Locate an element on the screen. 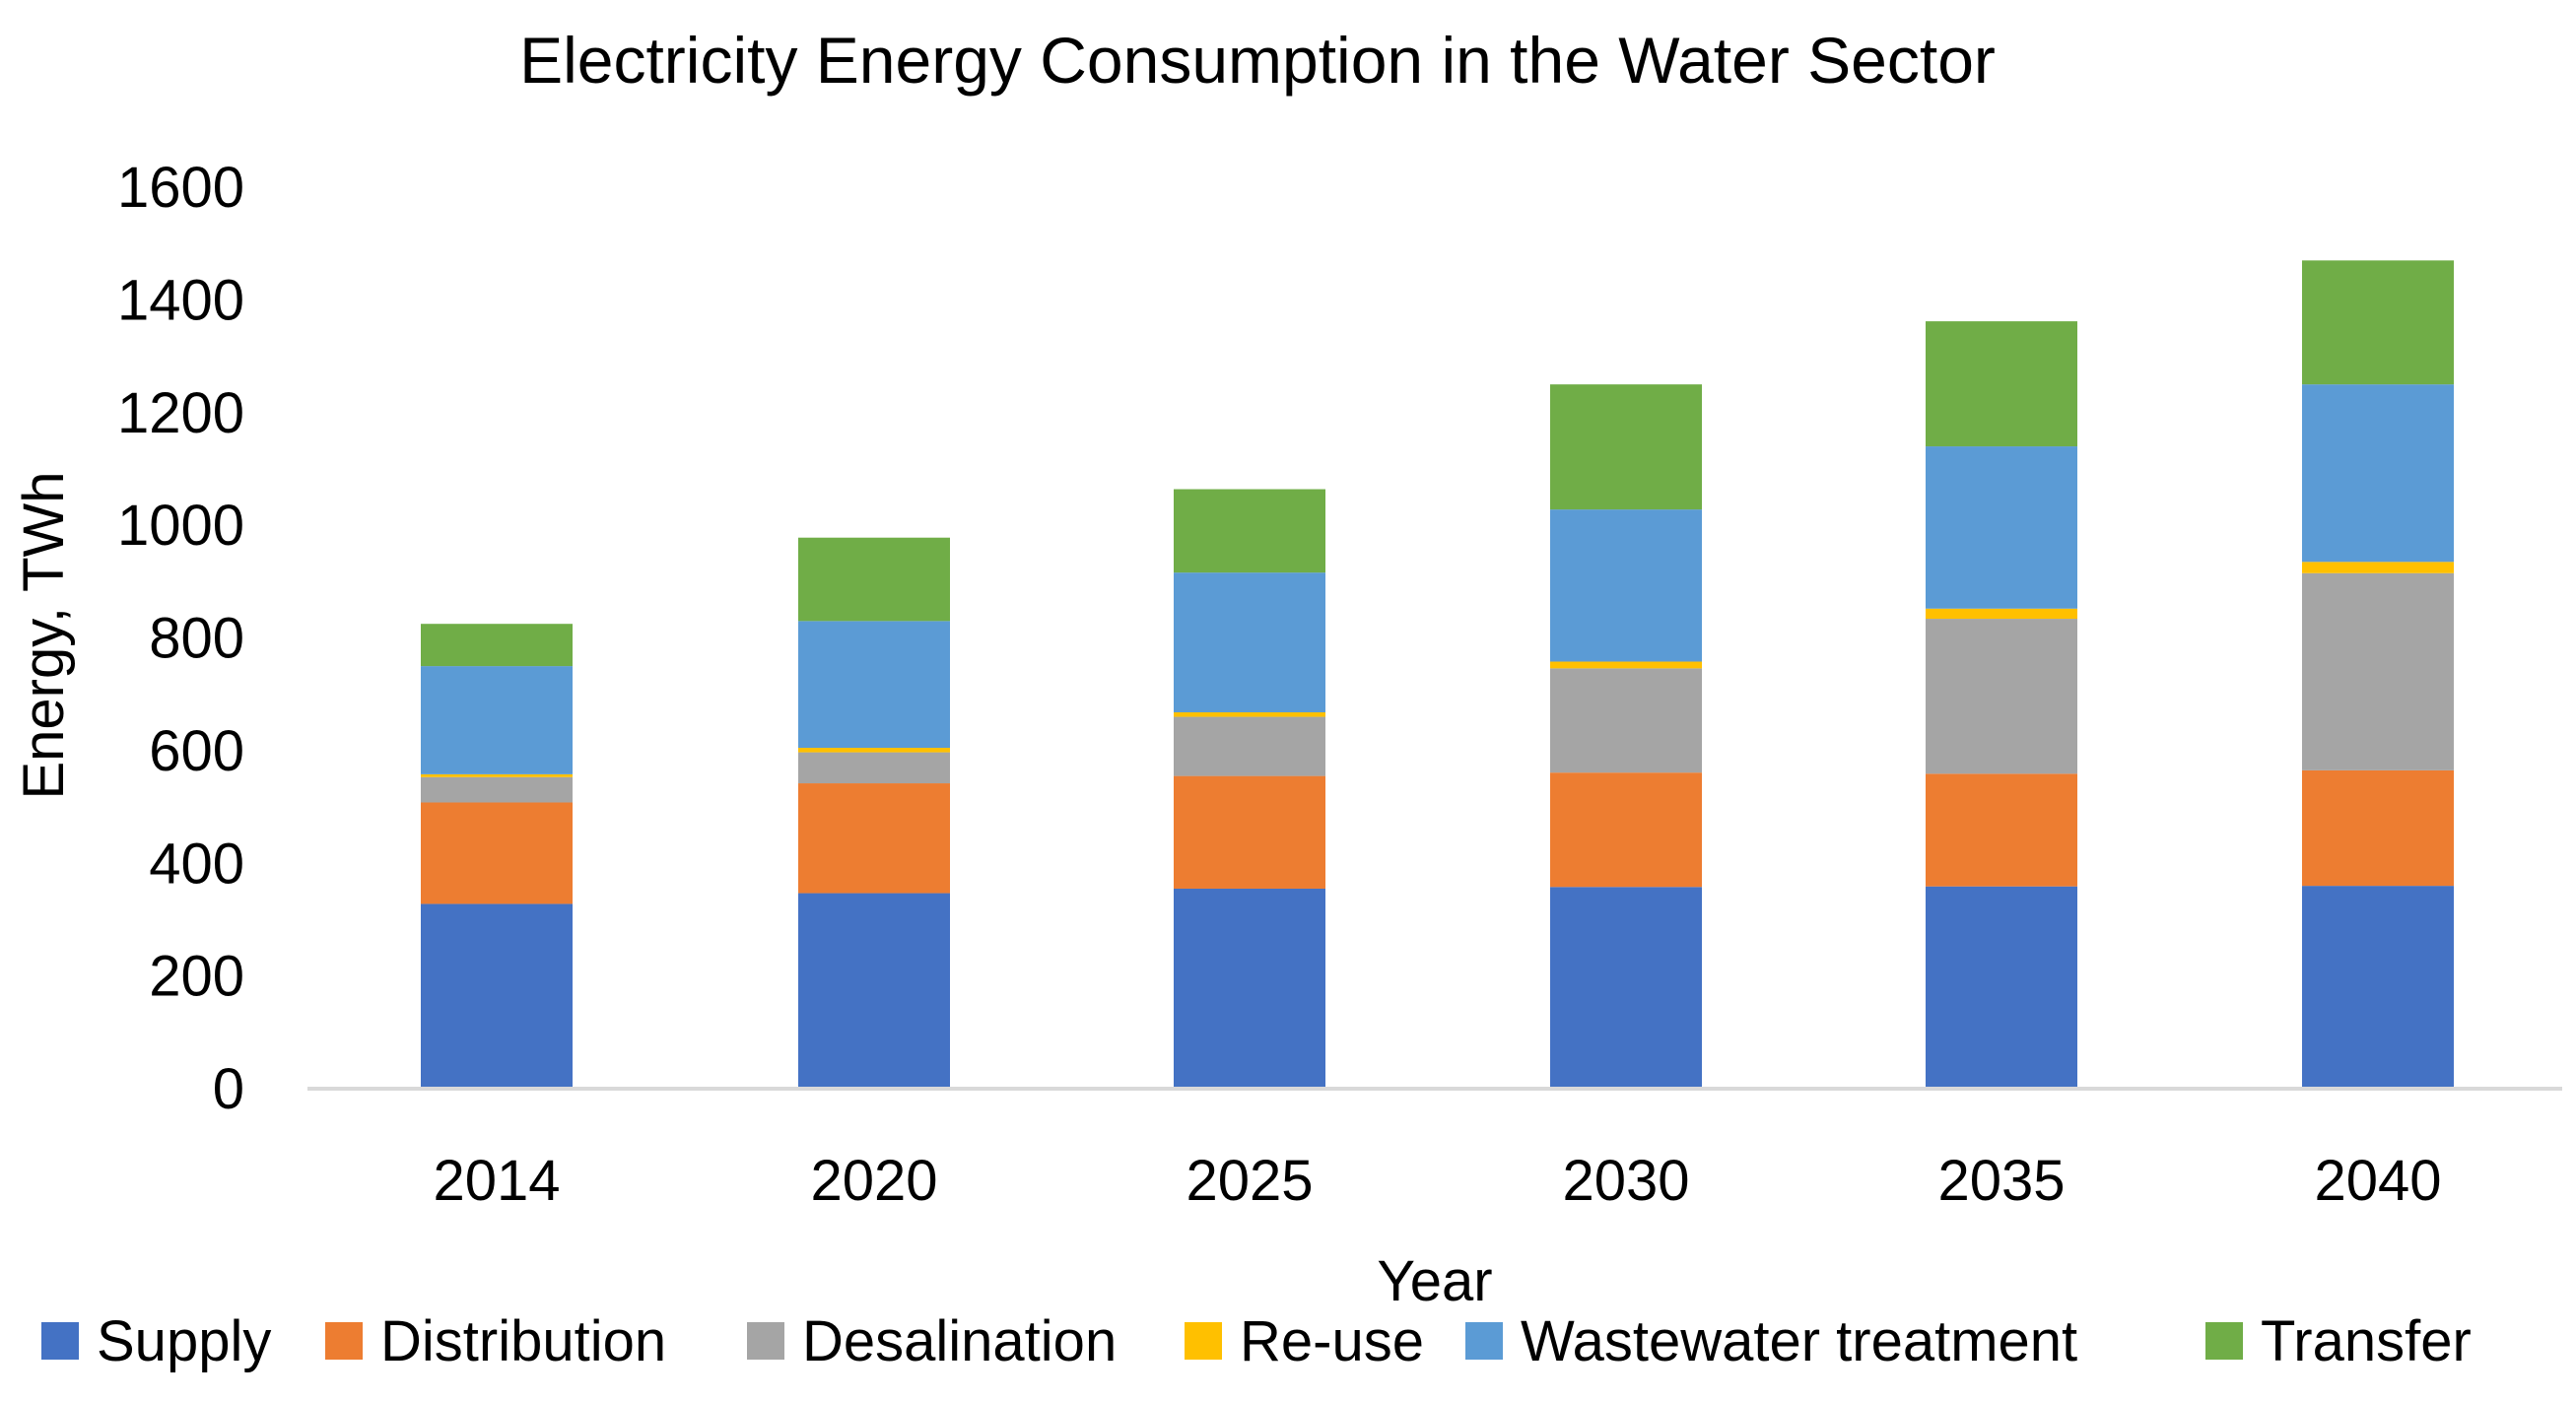  x-axis: 2014 2020 2025 2030 2035 2040 is located at coordinates (1437, 1181).